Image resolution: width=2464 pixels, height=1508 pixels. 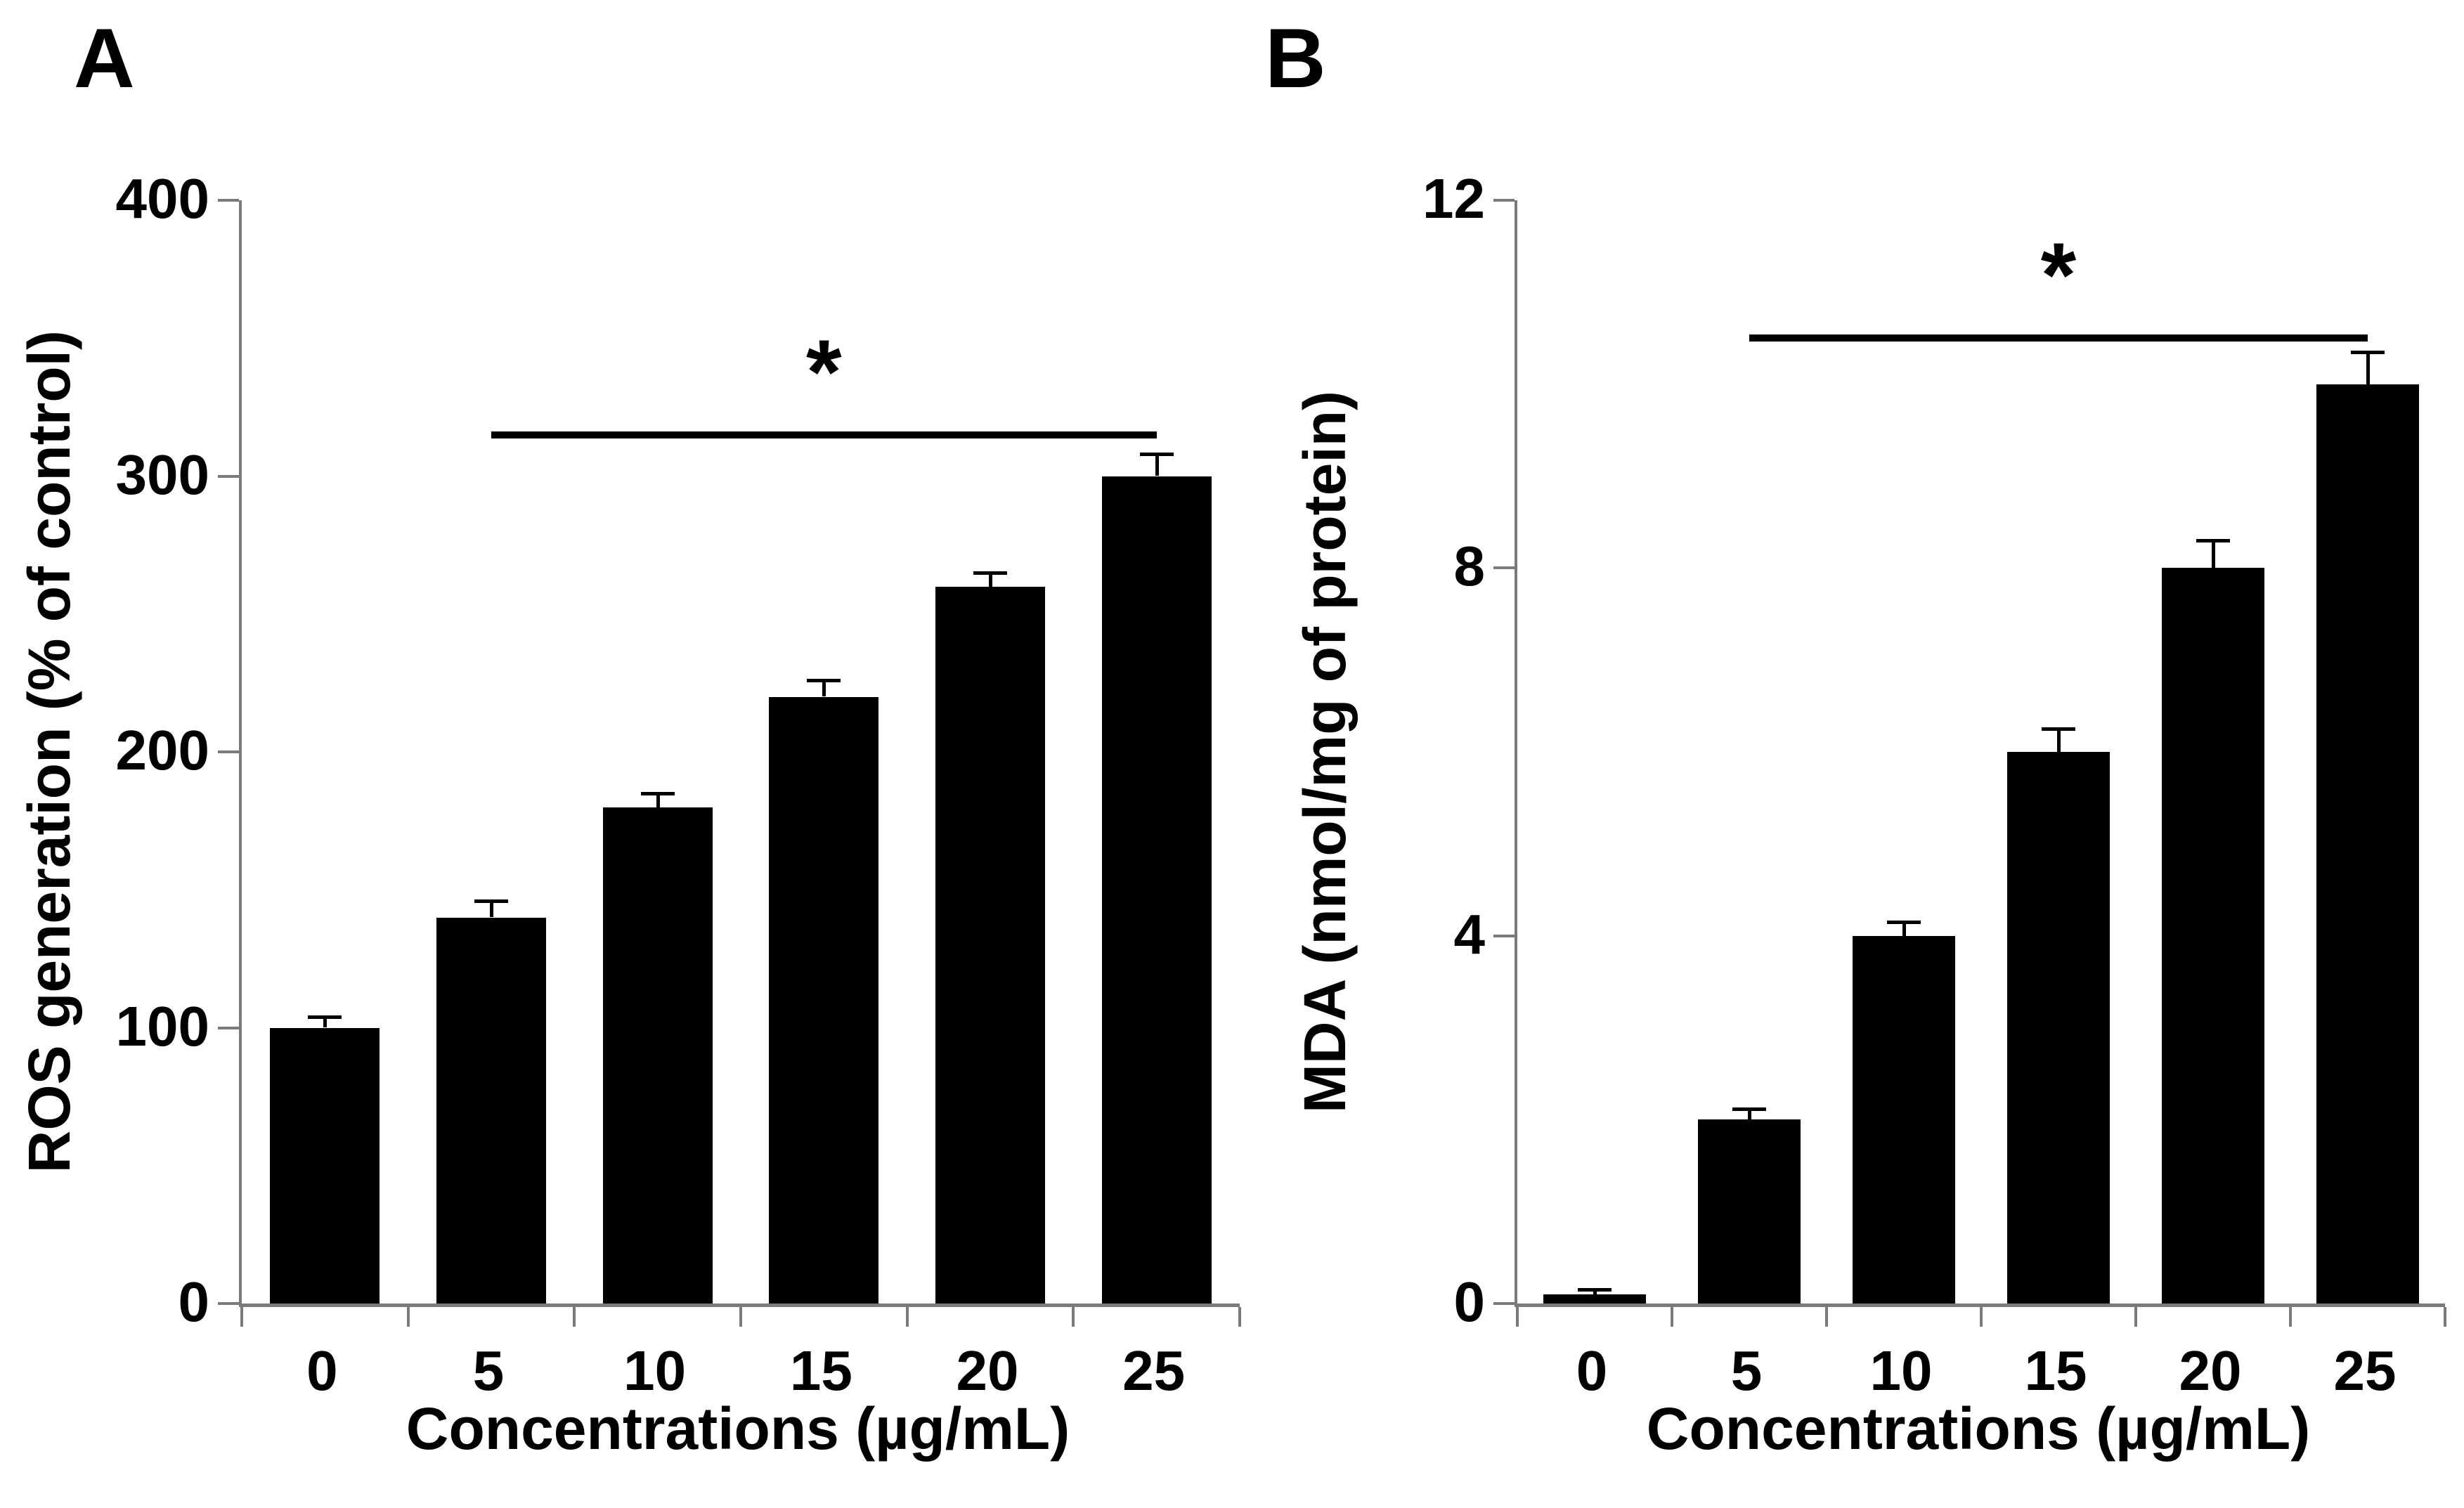 I want to click on y-tick-label: 100, so click(x=162, y=1026).